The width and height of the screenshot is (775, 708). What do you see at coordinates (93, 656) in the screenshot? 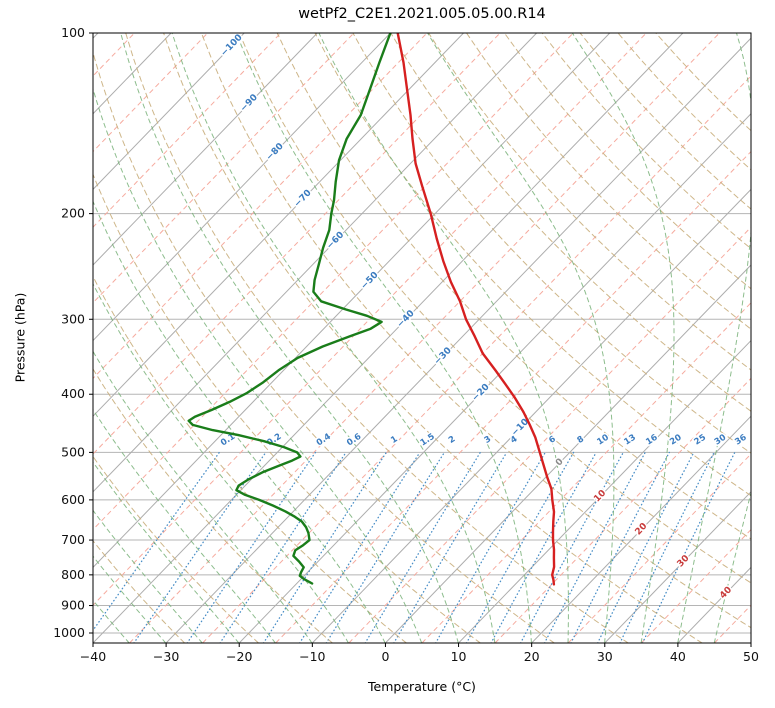
I see `svg-text: −40` at bounding box center [93, 656].